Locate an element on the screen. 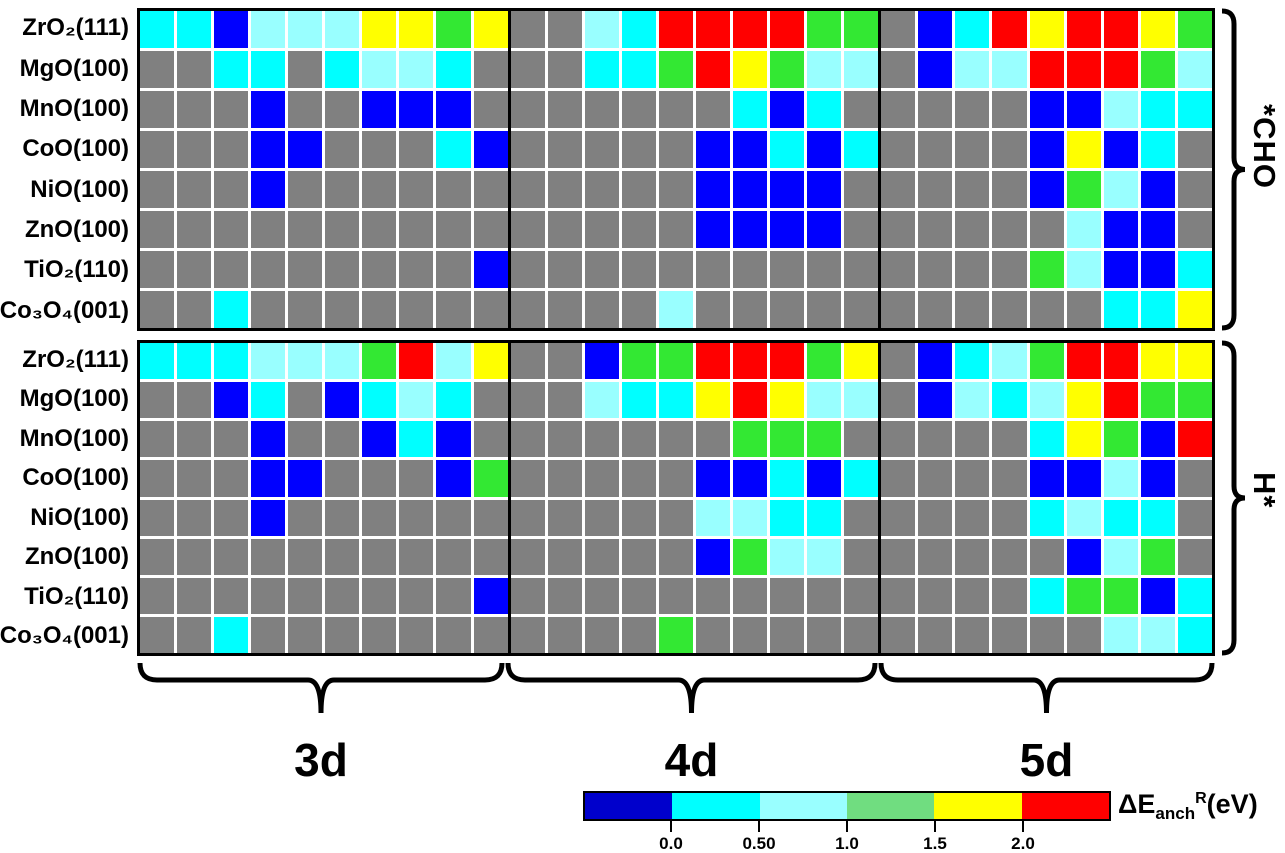 The width and height of the screenshot is (1285, 853). row-label: TiO₂(110) is located at coordinates (76, 596).